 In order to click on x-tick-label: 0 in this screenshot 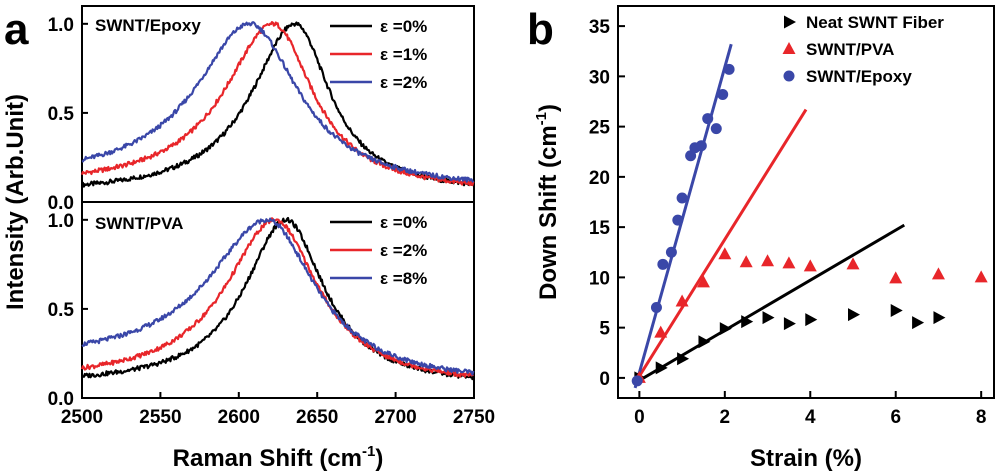, I will do `click(639, 417)`.